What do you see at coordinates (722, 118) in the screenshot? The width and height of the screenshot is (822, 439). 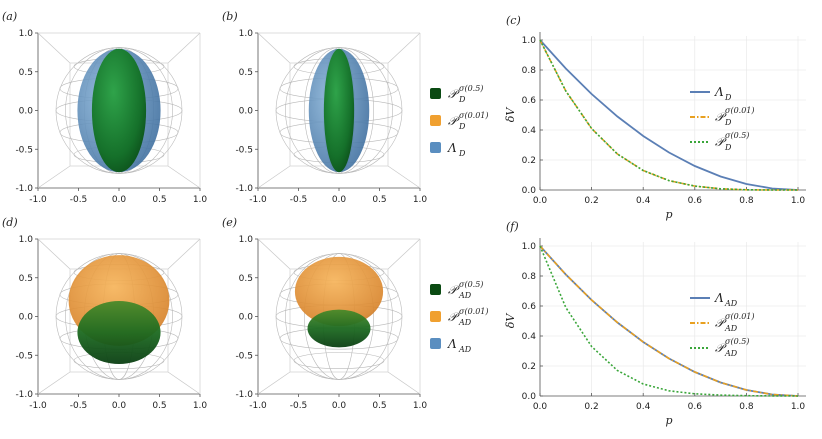 I see `chart-legend: Λ D𝒫 Dσ(0.01)𝒫 Dσ(0.5)` at bounding box center [722, 118].